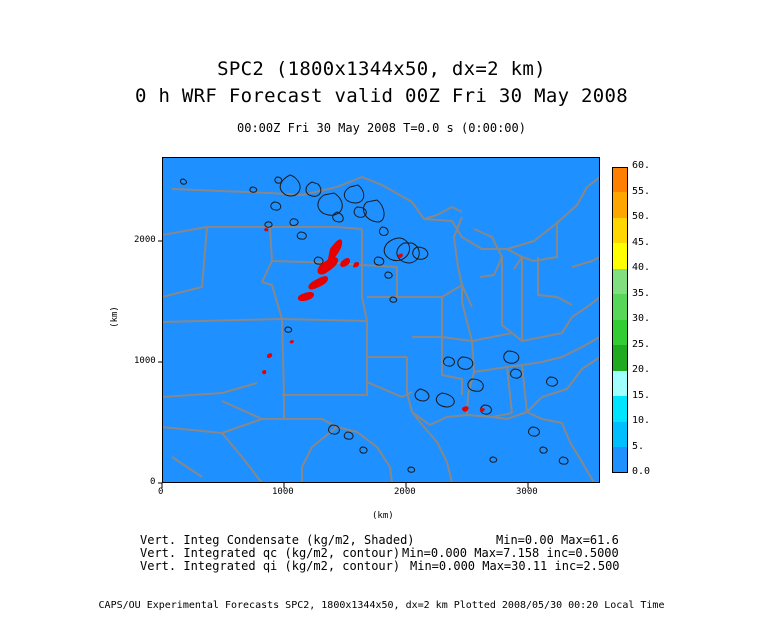 This screenshot has height=642, width=763. I want to click on y-tick-1000: 1000, so click(145, 361).